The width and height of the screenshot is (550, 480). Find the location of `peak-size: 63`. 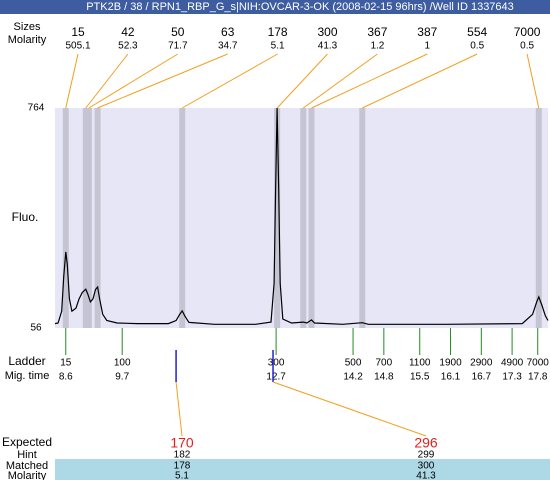

peak-size: 63 is located at coordinates (228, 32).